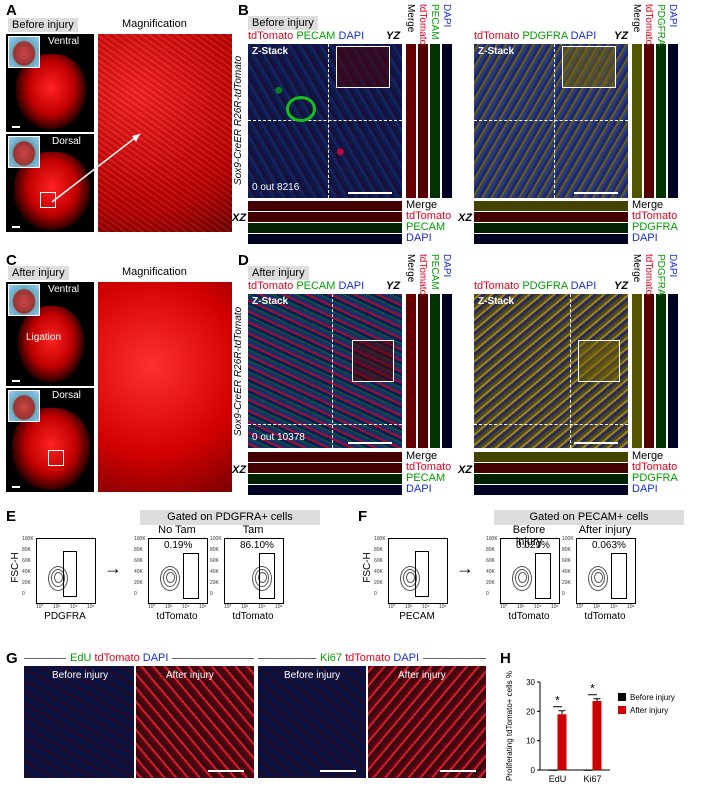  Describe the element at coordinates (15, 567) in the screenshot. I see `flow-y-axis-label: FSC-H` at that location.